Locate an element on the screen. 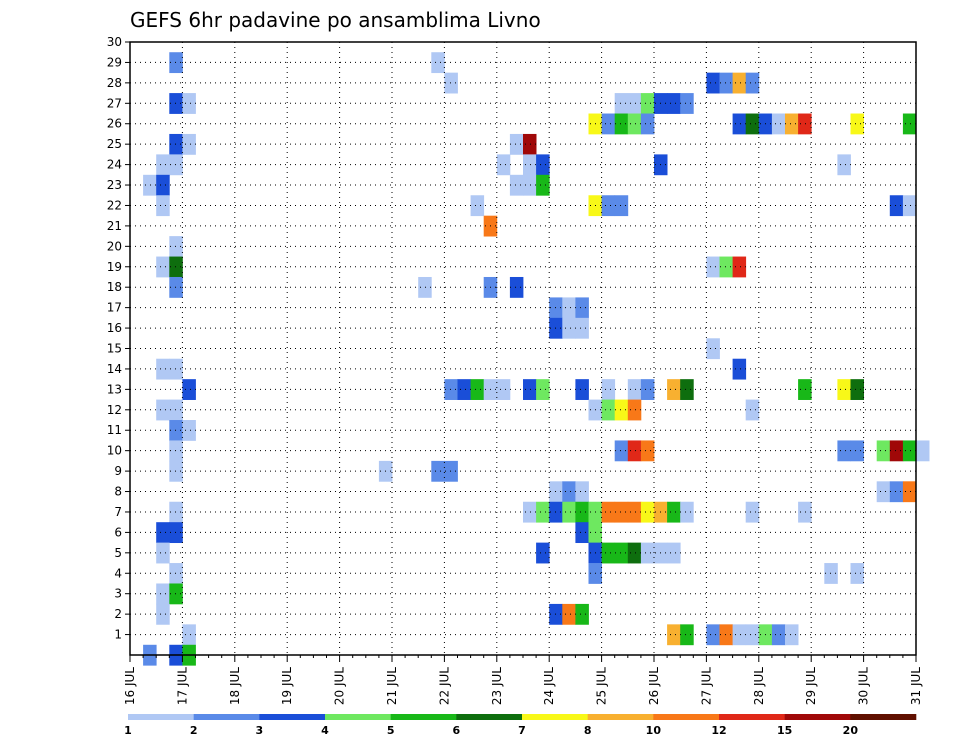 This screenshot has height=742, width=960. y-tick-label: 10 is located at coordinates (114, 451).